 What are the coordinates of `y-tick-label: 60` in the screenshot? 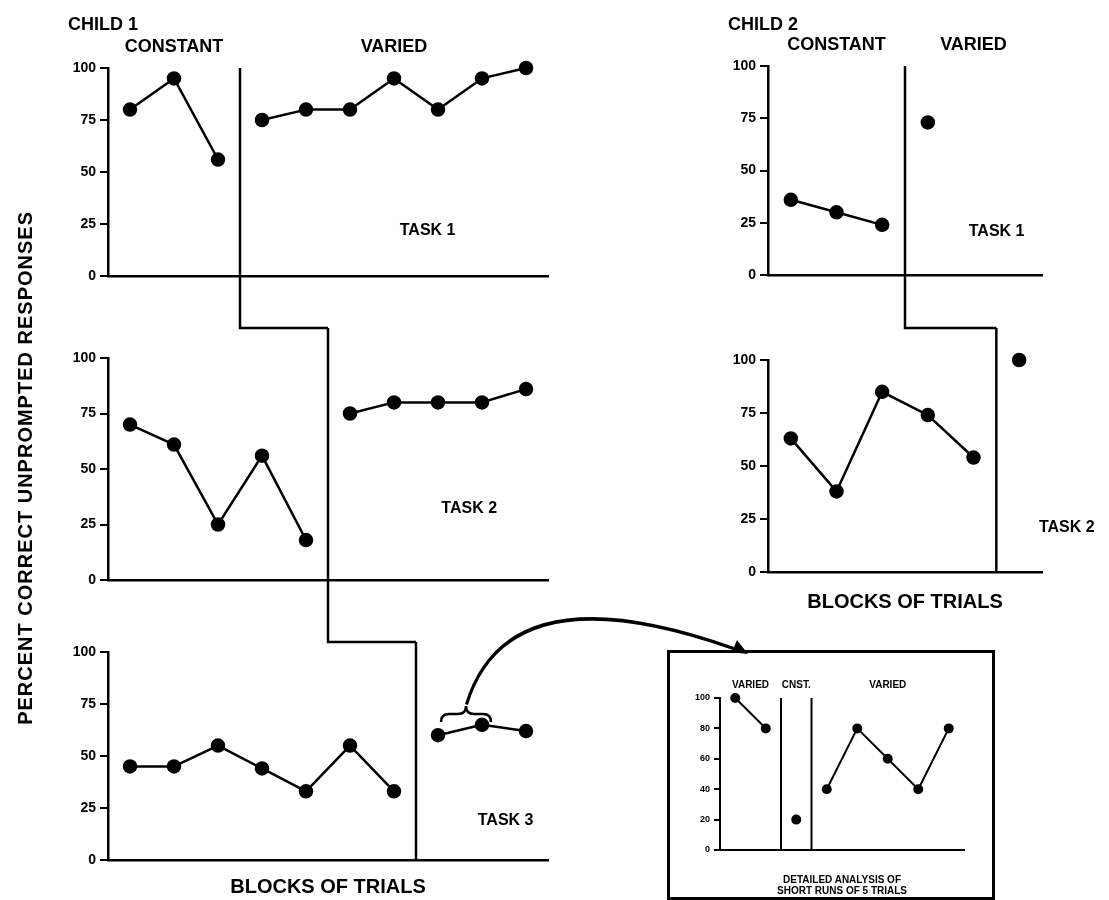 It's located at (704, 758).